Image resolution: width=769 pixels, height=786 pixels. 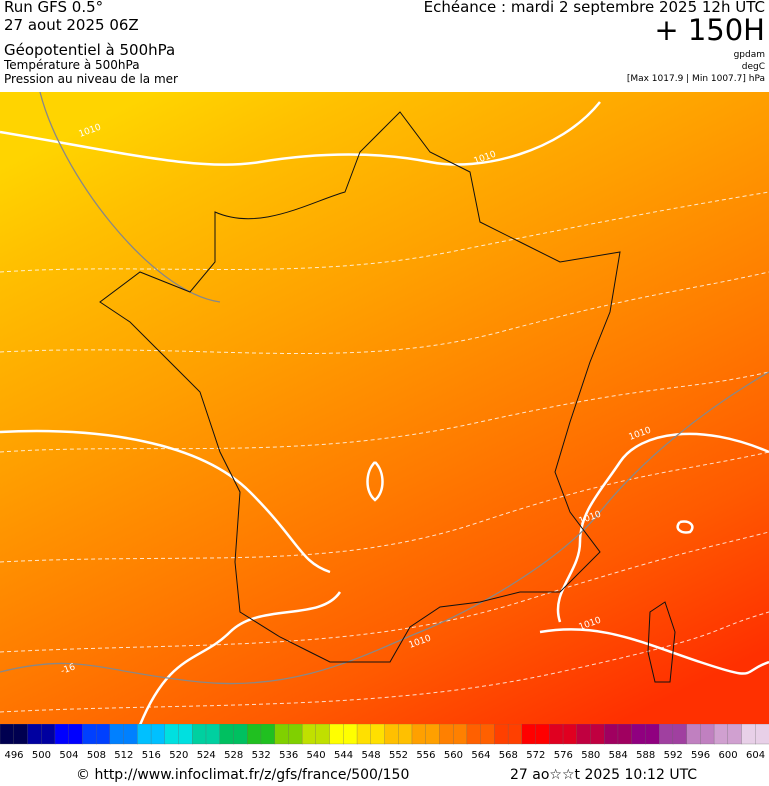 I want to click on scale-label: 596, so click(x=700, y=755).